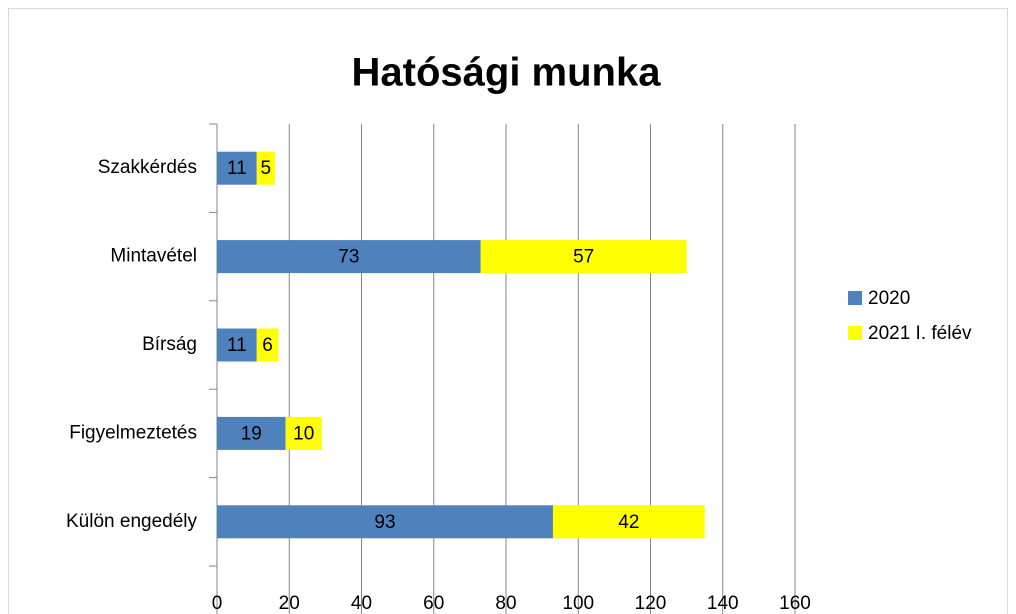 Image resolution: width=1016 pixels, height=614 pixels. I want to click on x-tick-label: 60, so click(433, 603).